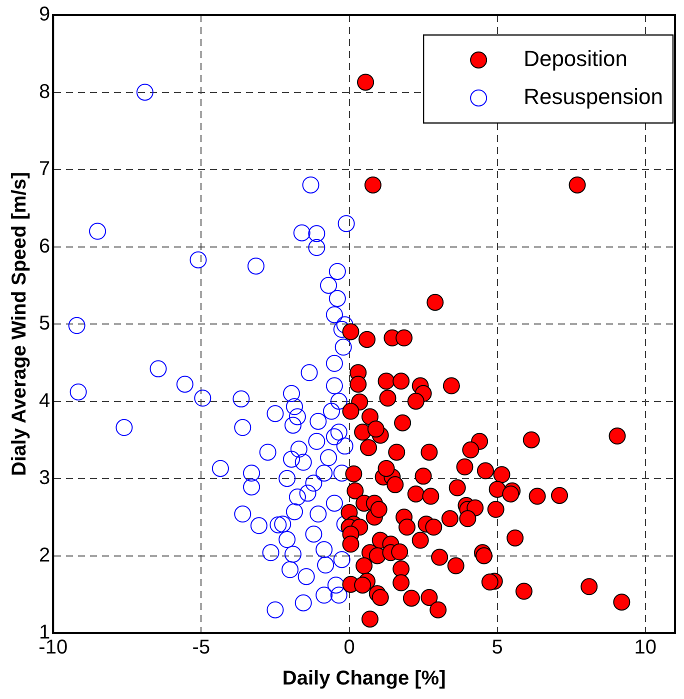 The height and width of the screenshot is (699, 684). Describe the element at coordinates (44, 169) in the screenshot. I see `y-tick-label: 7` at that location.